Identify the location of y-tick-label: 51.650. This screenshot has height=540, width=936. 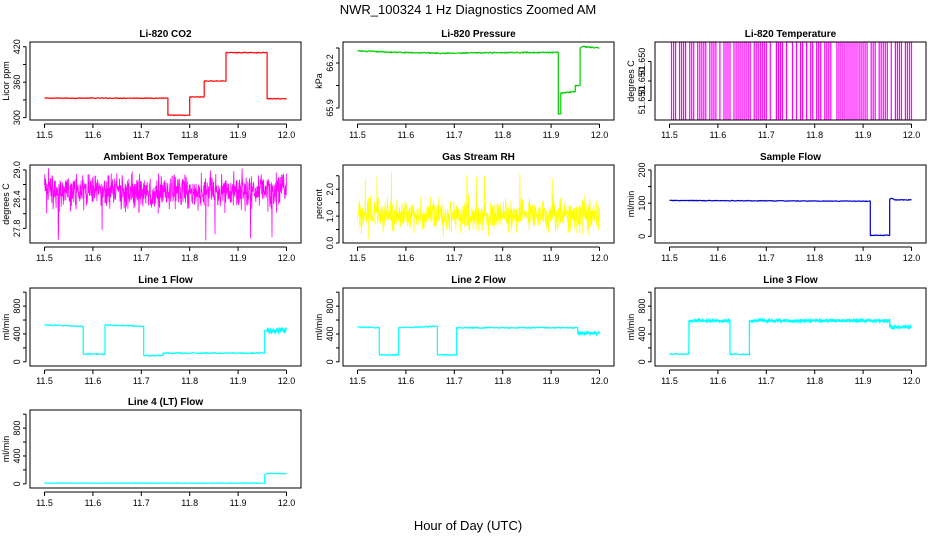
(642, 62).